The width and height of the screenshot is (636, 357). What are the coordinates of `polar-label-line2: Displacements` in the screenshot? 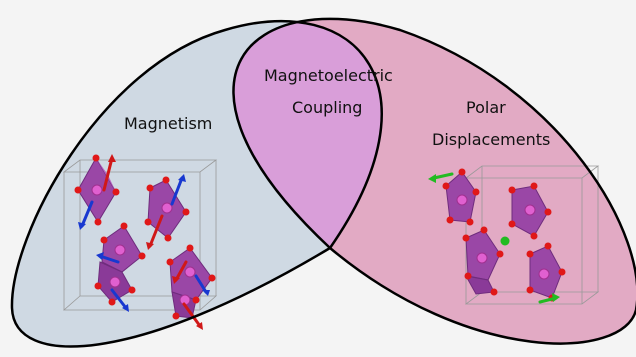 It's located at (491, 139).